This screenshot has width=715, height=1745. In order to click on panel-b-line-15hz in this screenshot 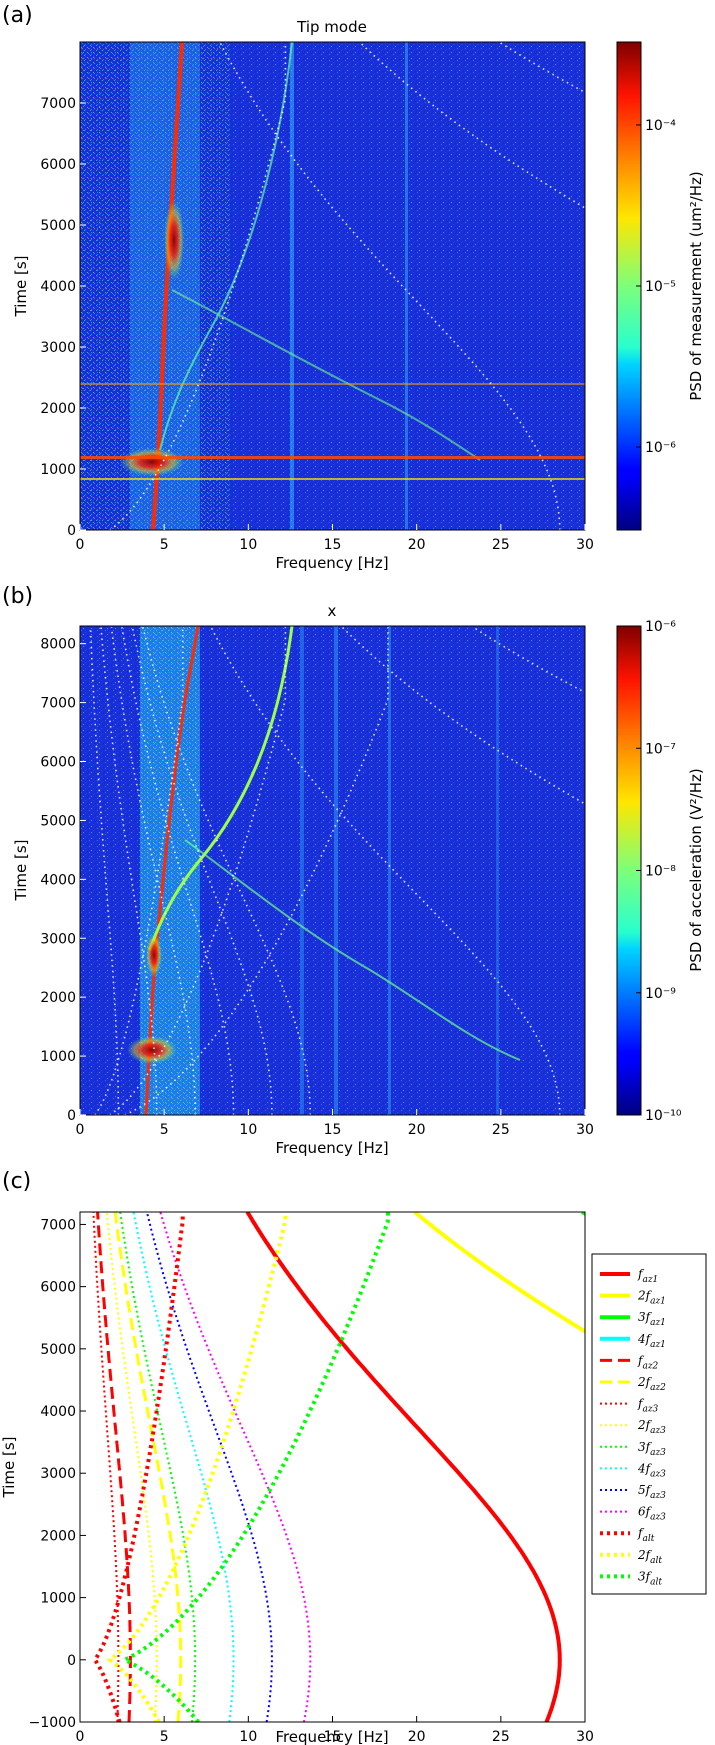, I will do `click(336, 870)`.